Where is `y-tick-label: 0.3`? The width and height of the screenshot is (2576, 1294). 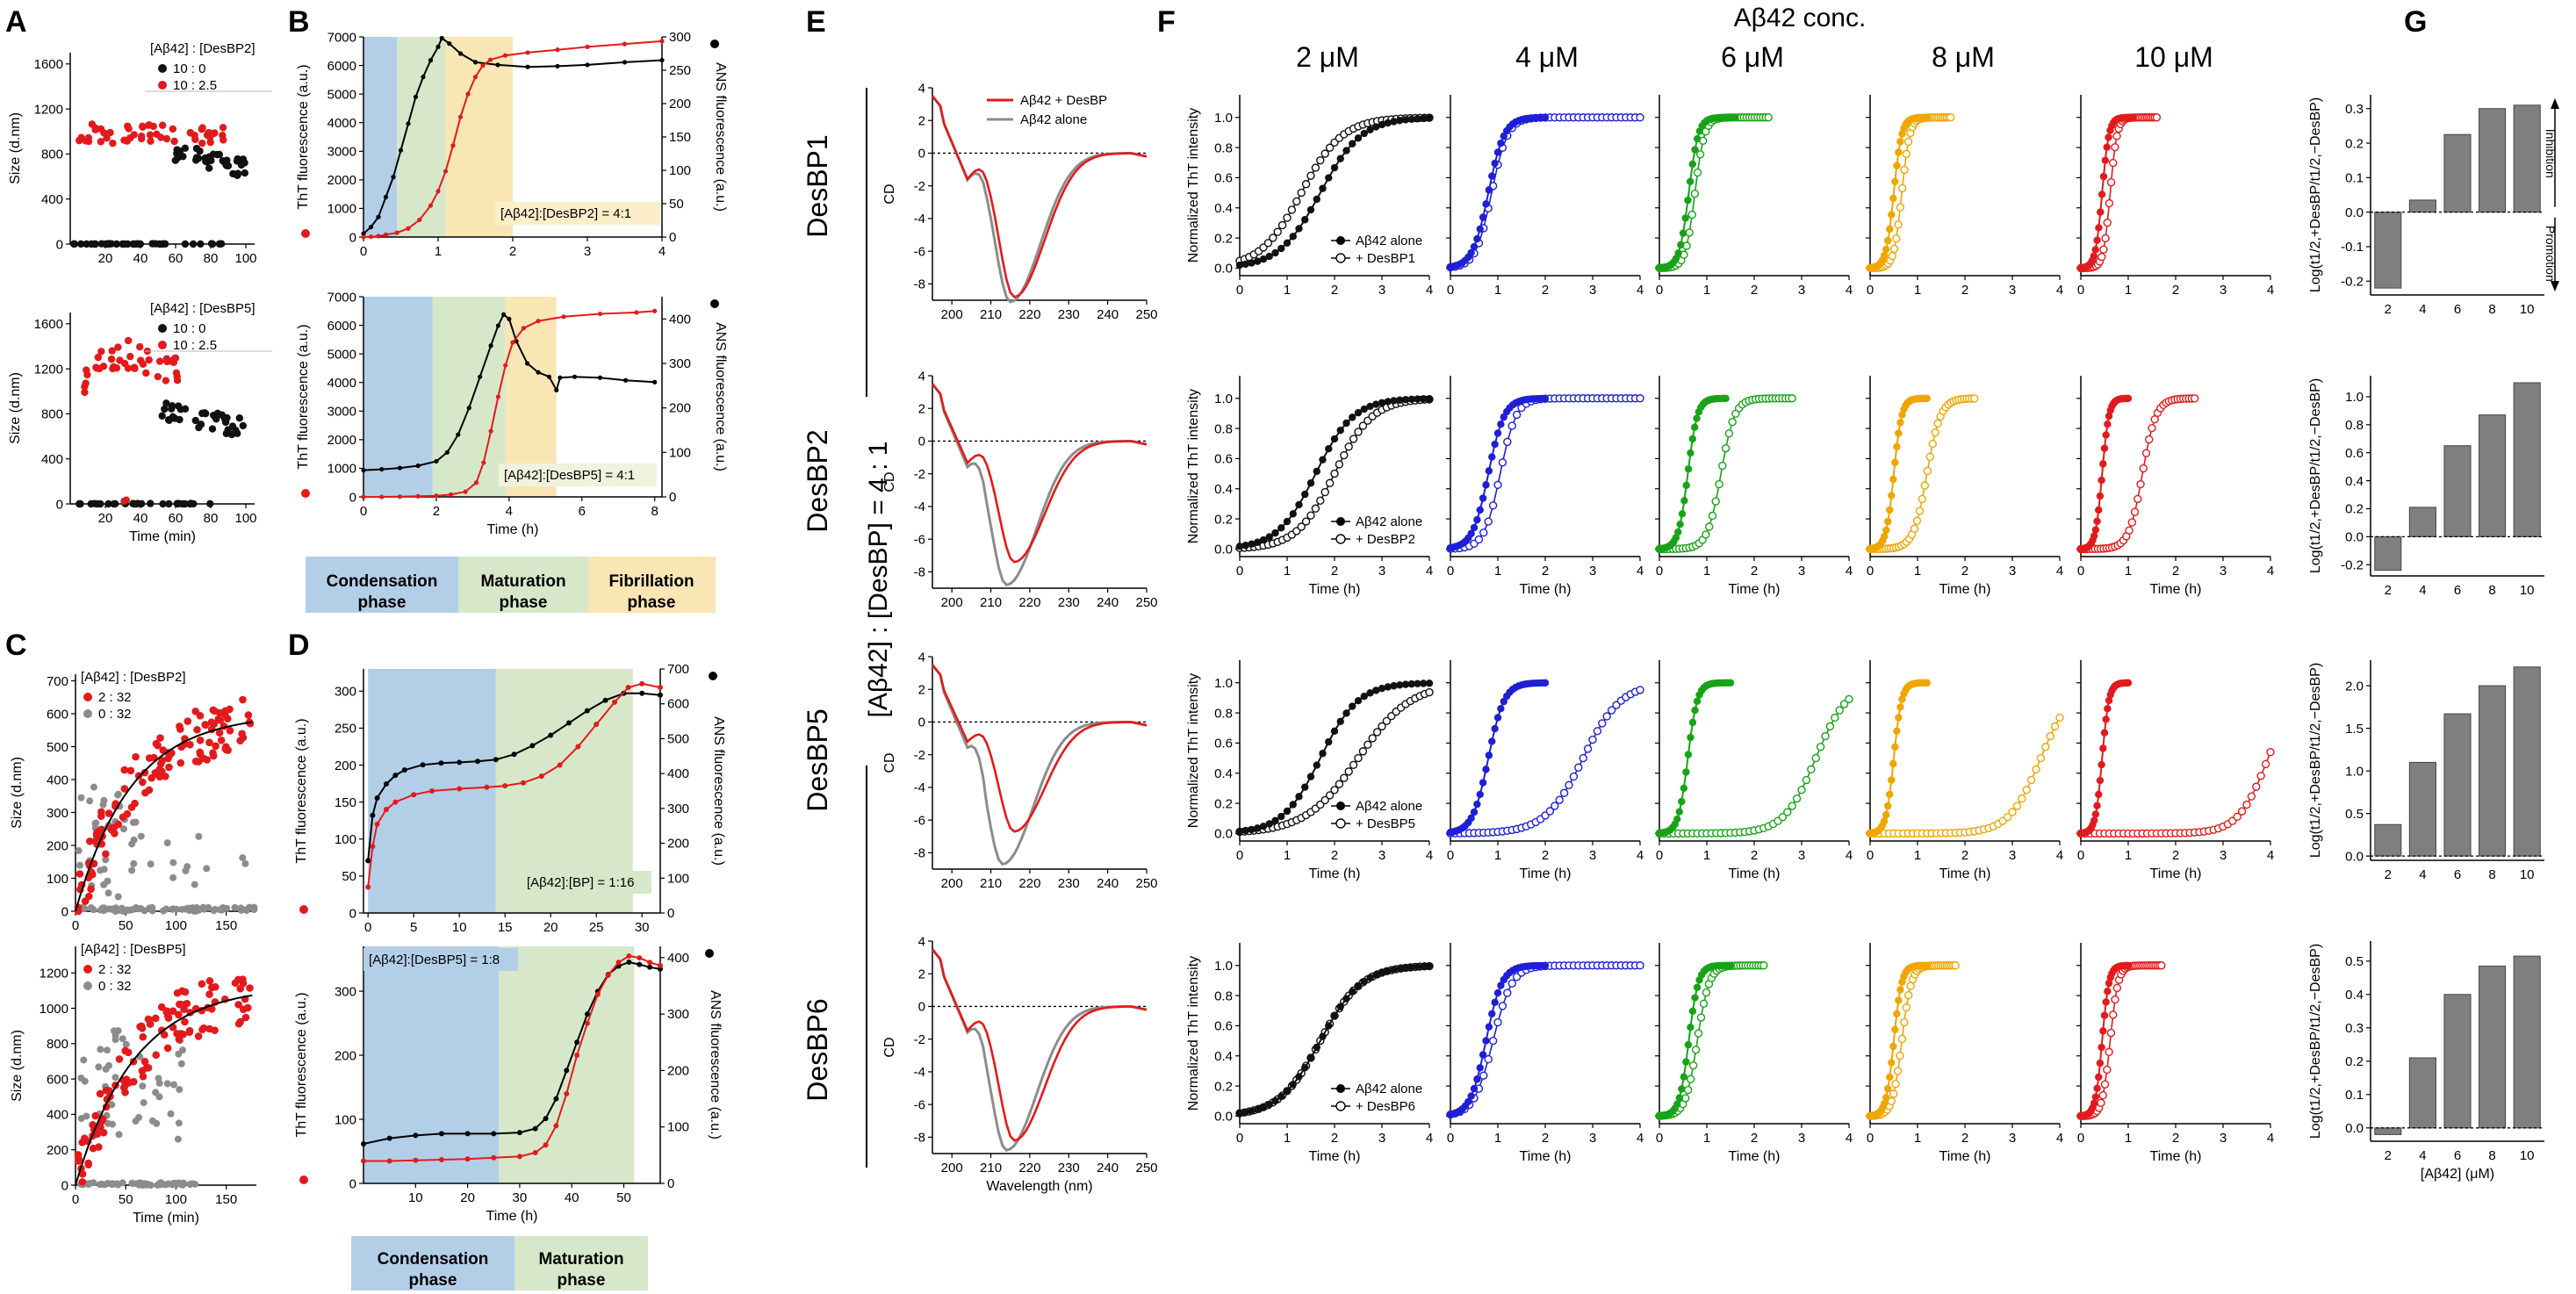 y-tick-label: 0.3 is located at coordinates (2354, 1028).